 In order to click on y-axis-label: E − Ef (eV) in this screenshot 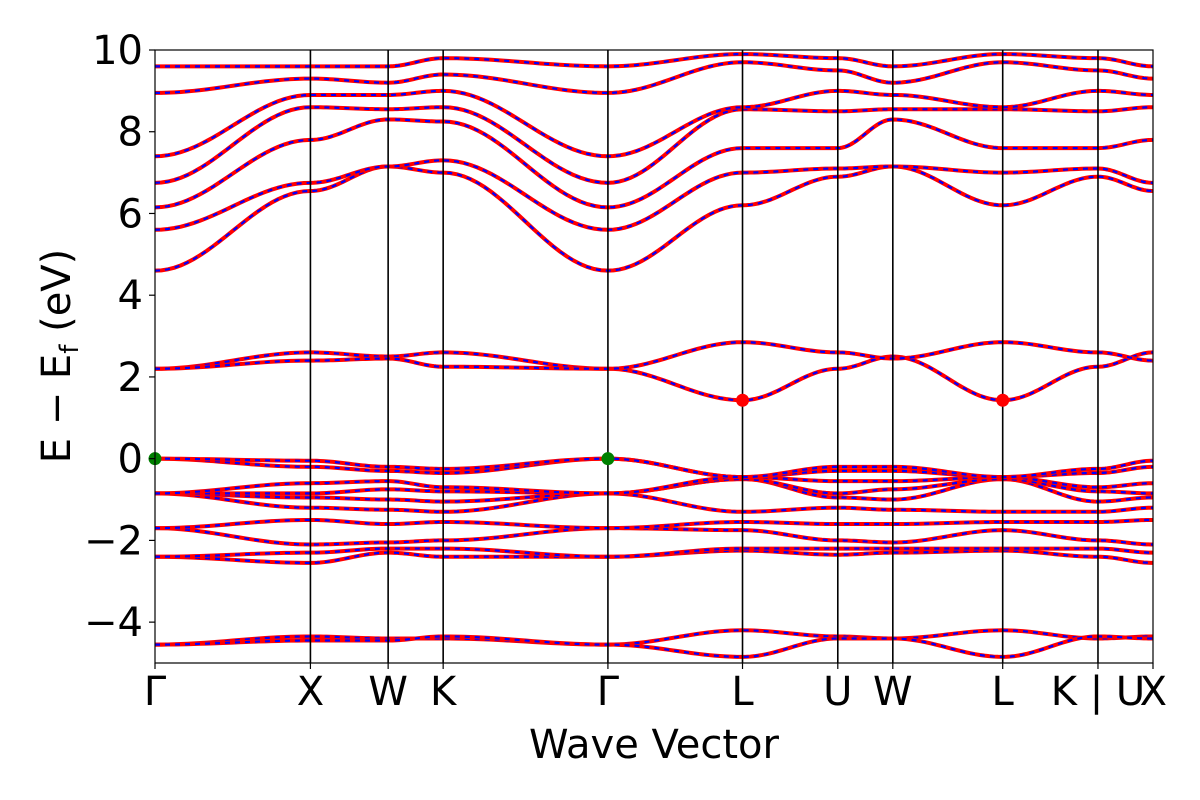, I will do `click(59, 356)`.